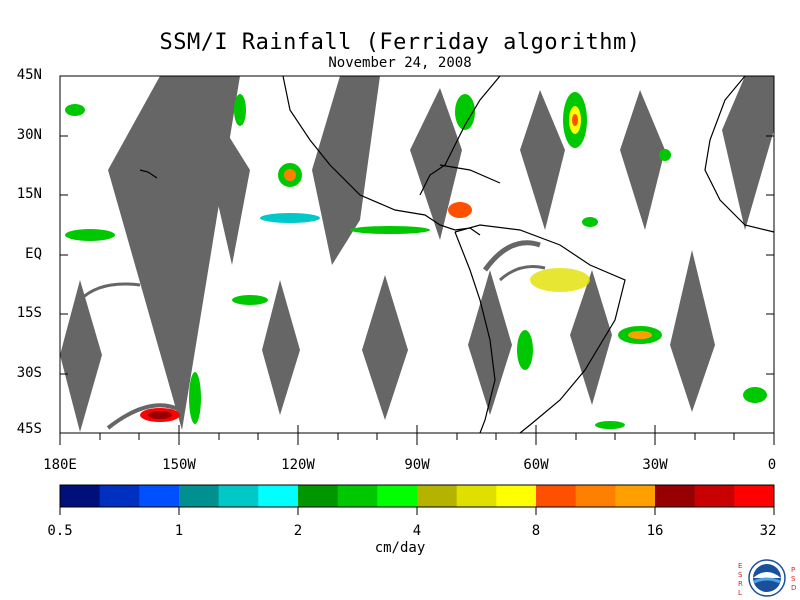 This screenshot has width=800, height=600. I want to click on cuba-outline, so click(470, 174).